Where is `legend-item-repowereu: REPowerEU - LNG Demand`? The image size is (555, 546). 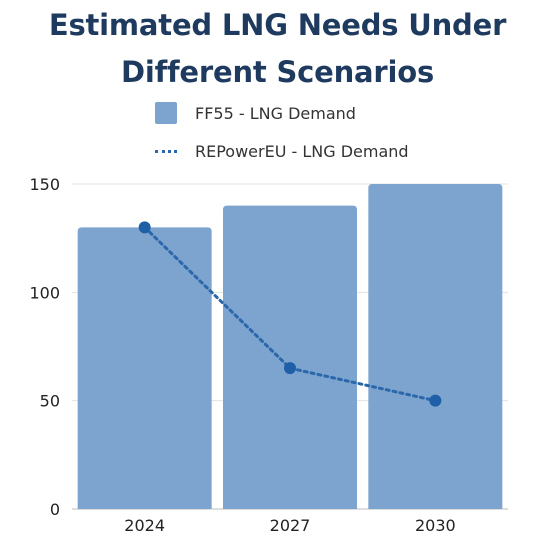
legend-item-repowereu: REPowerEU - LNG Demand is located at coordinates (282, 151).